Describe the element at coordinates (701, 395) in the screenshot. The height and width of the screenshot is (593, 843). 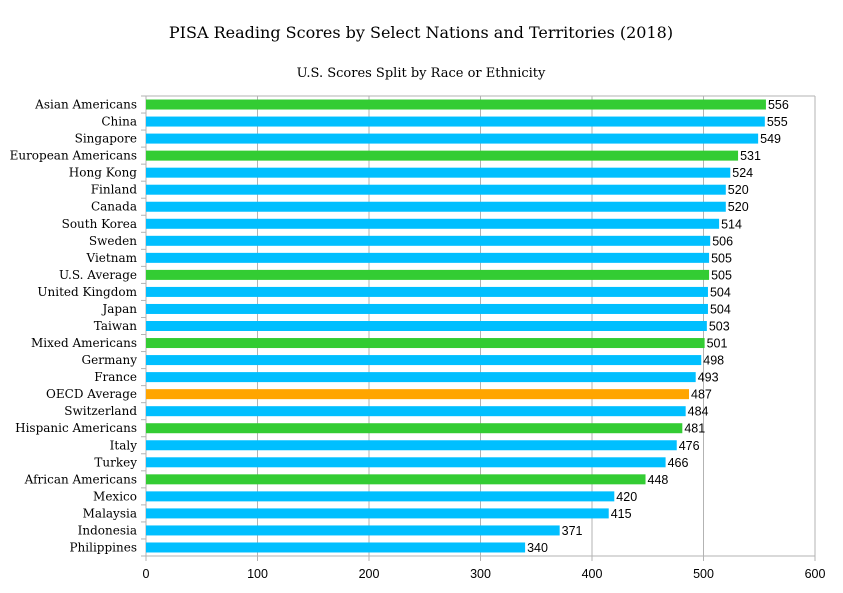
I see `data-label: 487` at that location.